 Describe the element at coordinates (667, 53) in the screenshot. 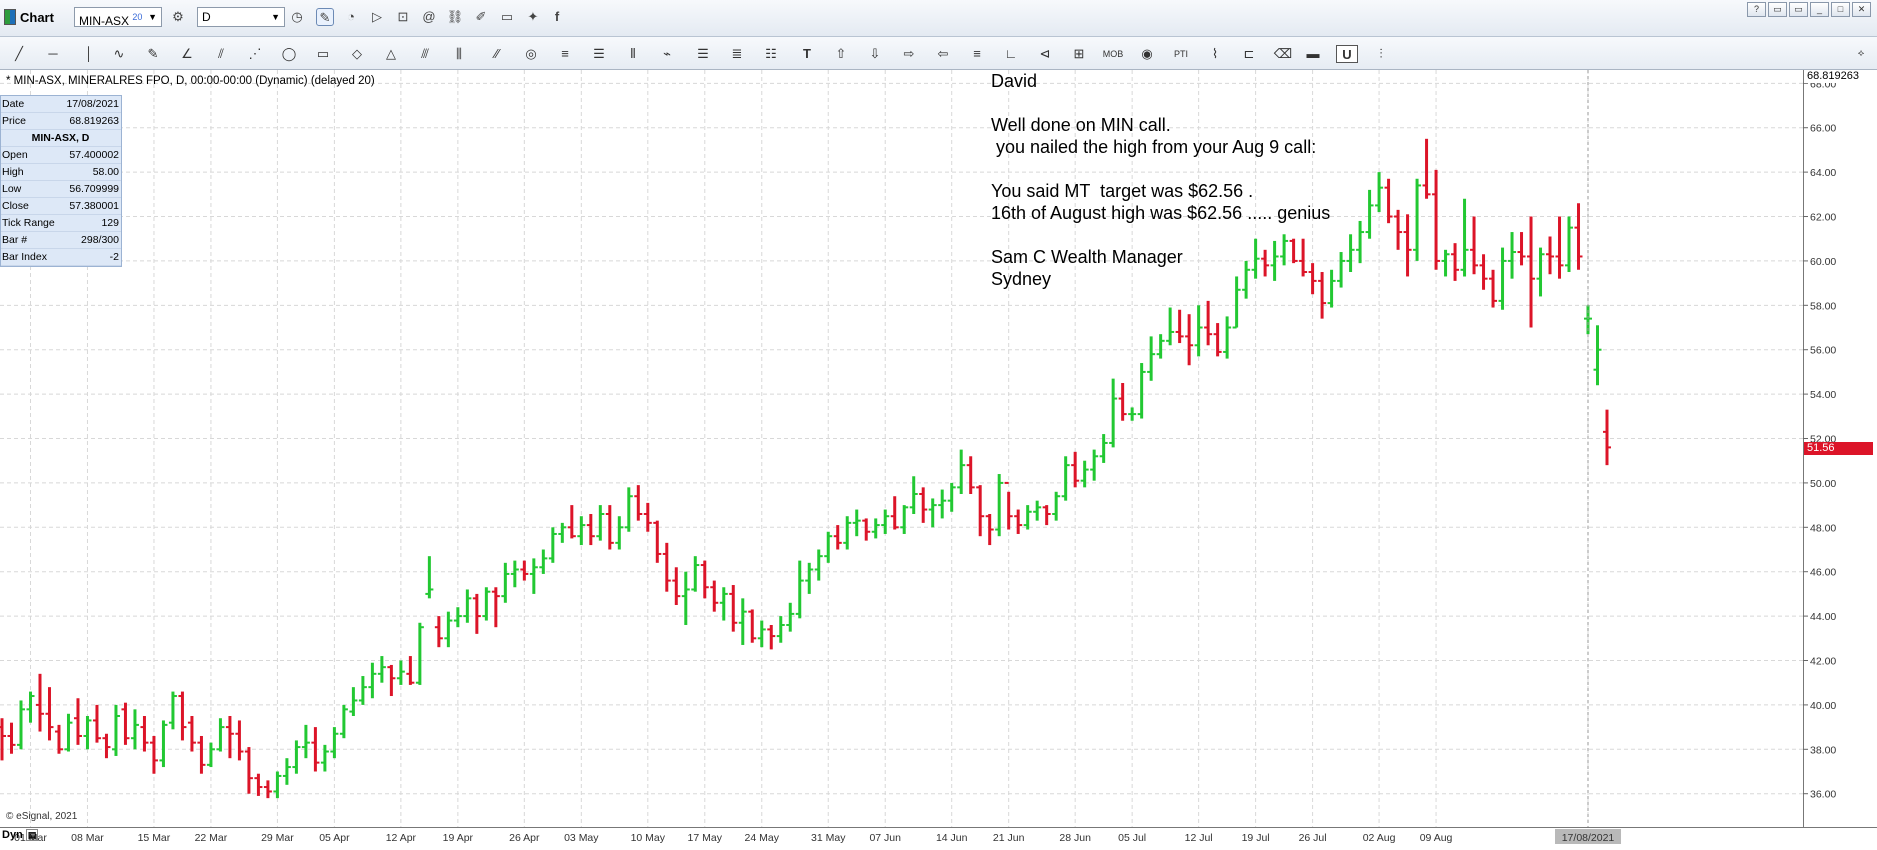

I see `zigzag-icon: ⌁` at that location.